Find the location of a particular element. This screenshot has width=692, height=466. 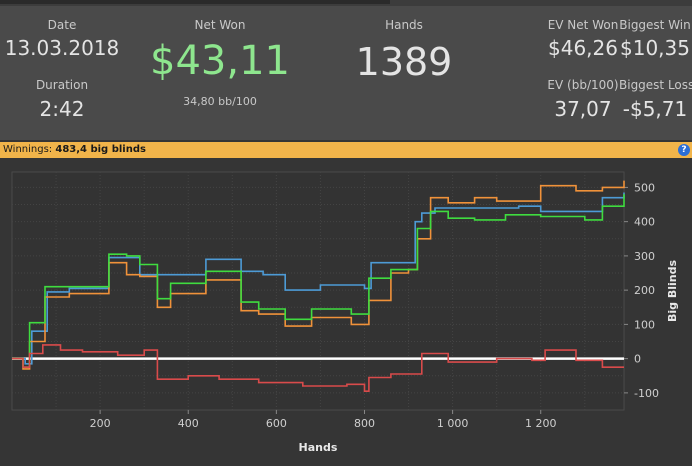

x-tick-label: 1 000 is located at coordinates (453, 423).